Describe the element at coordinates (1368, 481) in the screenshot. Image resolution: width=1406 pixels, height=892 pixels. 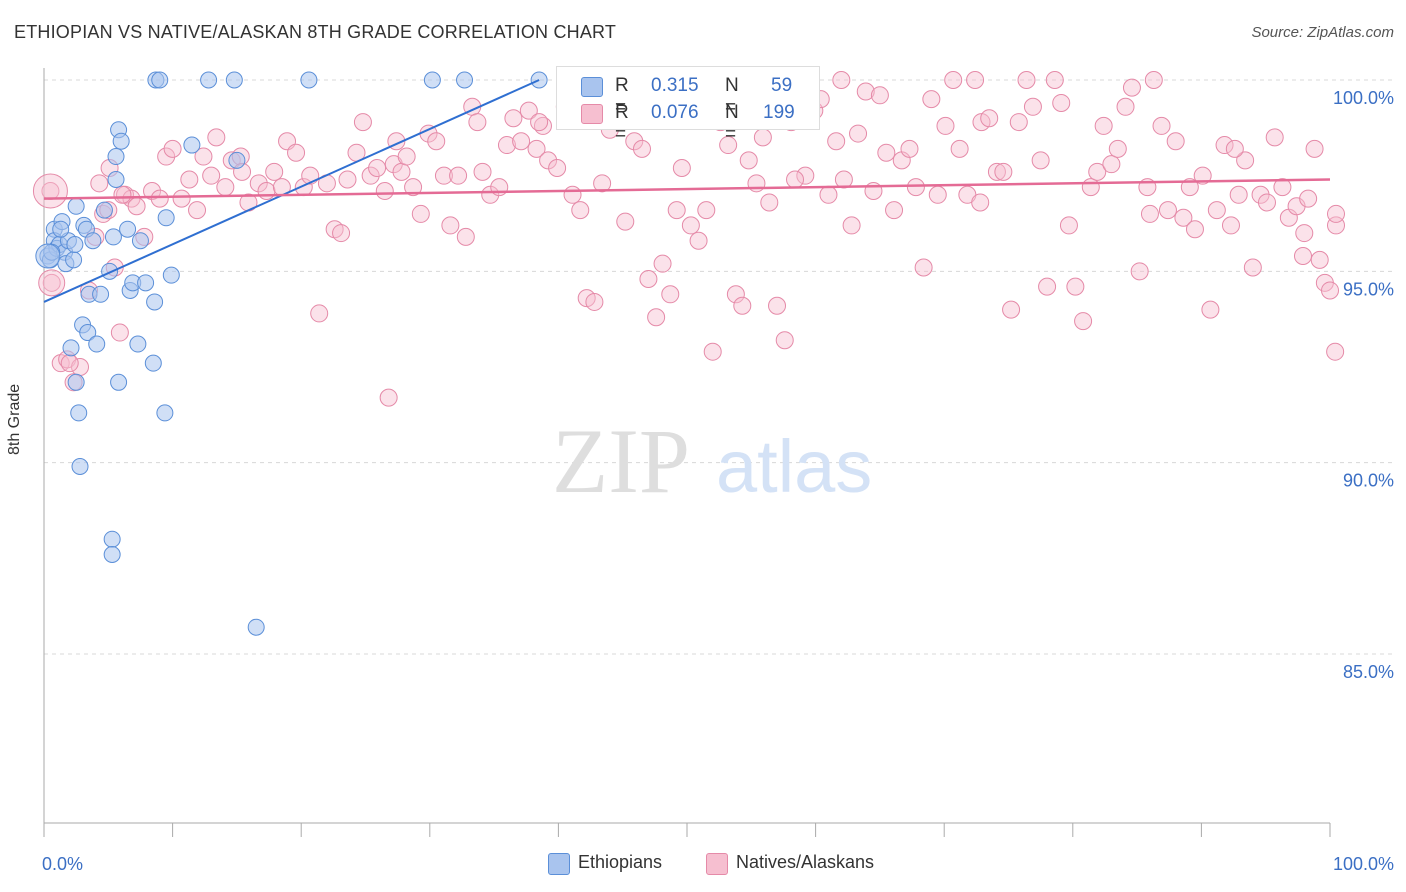
I see `y-tick-label: 90.0%` at that location.